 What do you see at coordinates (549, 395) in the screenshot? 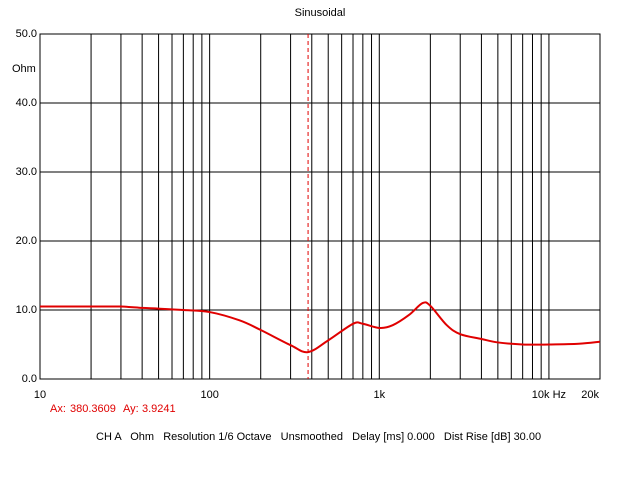
I see `x-tick-label: 10k Hz` at bounding box center [549, 395].